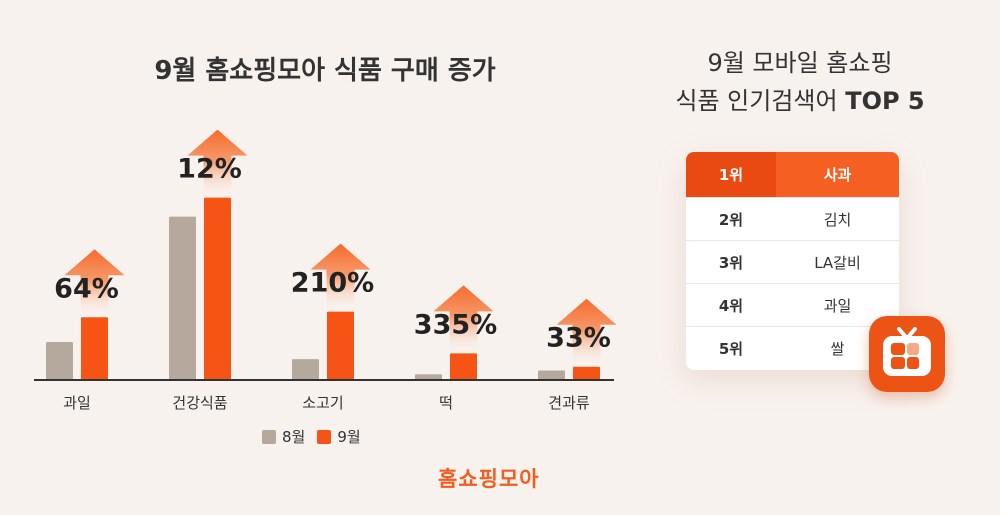 This screenshot has height=515, width=1000. I want to click on ranking-card: 1위 사과 2위 김치 3위 LA갈비 4위 과일 5위 쌀, so click(792, 261).